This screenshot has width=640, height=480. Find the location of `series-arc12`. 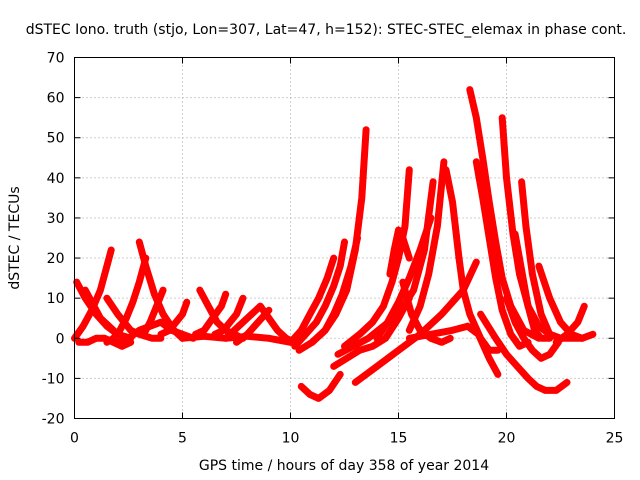

series-arc12 is located at coordinates (221, 314).